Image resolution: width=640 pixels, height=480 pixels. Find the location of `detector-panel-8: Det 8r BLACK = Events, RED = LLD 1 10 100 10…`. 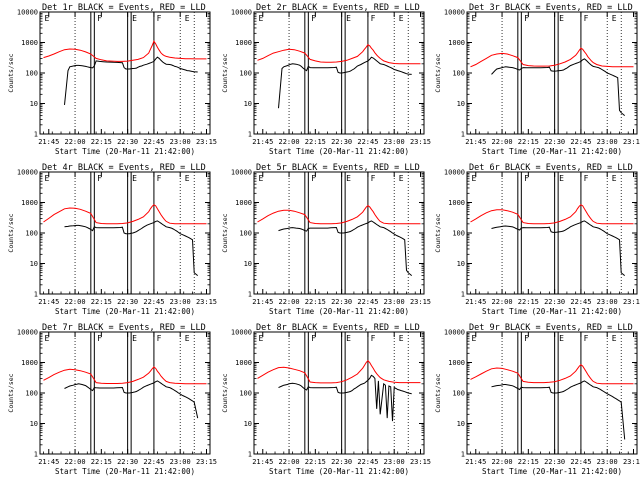

detector-panel-8: Det 8r BLACK = Events, RED = LLD 1 10 100 10… is located at coordinates (326, 399).